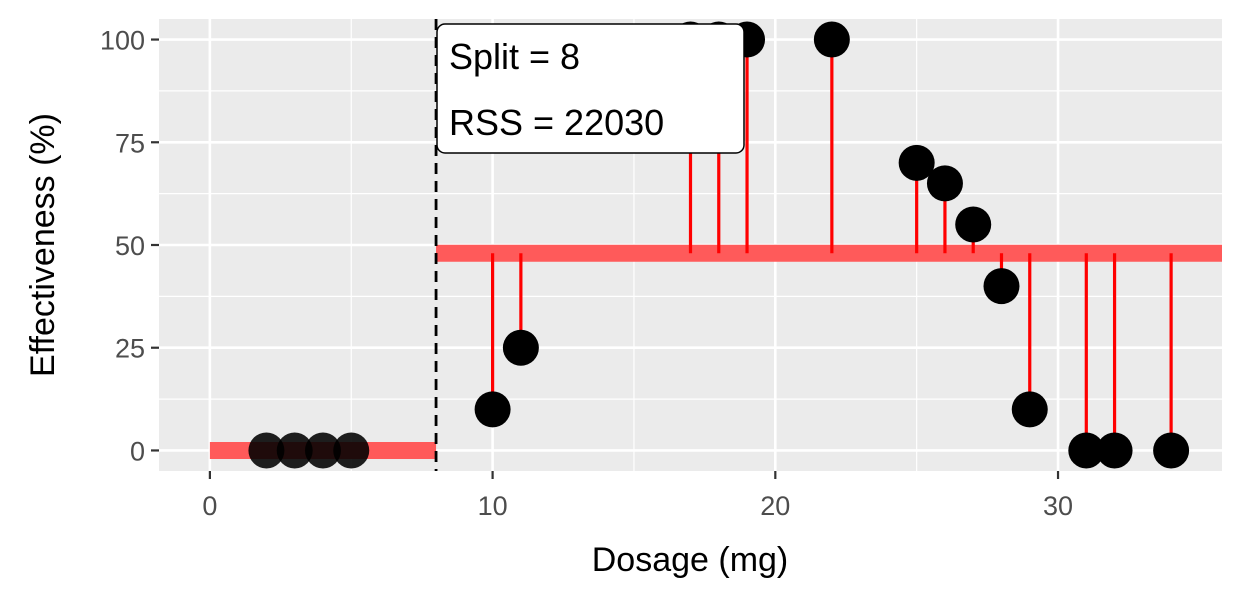  What do you see at coordinates (130, 349) in the screenshot?
I see `y-tick-label: 25` at bounding box center [130, 349].